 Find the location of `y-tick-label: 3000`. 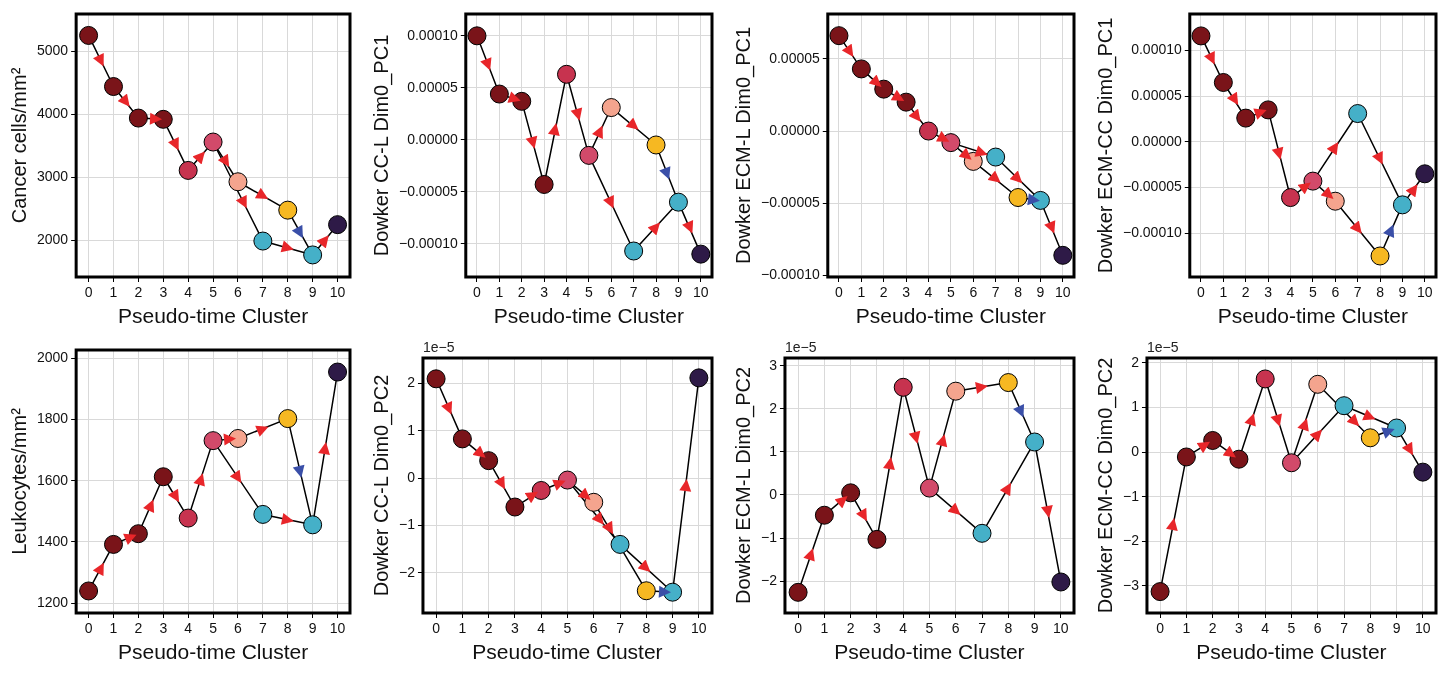

y-tick-label: 3000 is located at coordinates (52, 176).